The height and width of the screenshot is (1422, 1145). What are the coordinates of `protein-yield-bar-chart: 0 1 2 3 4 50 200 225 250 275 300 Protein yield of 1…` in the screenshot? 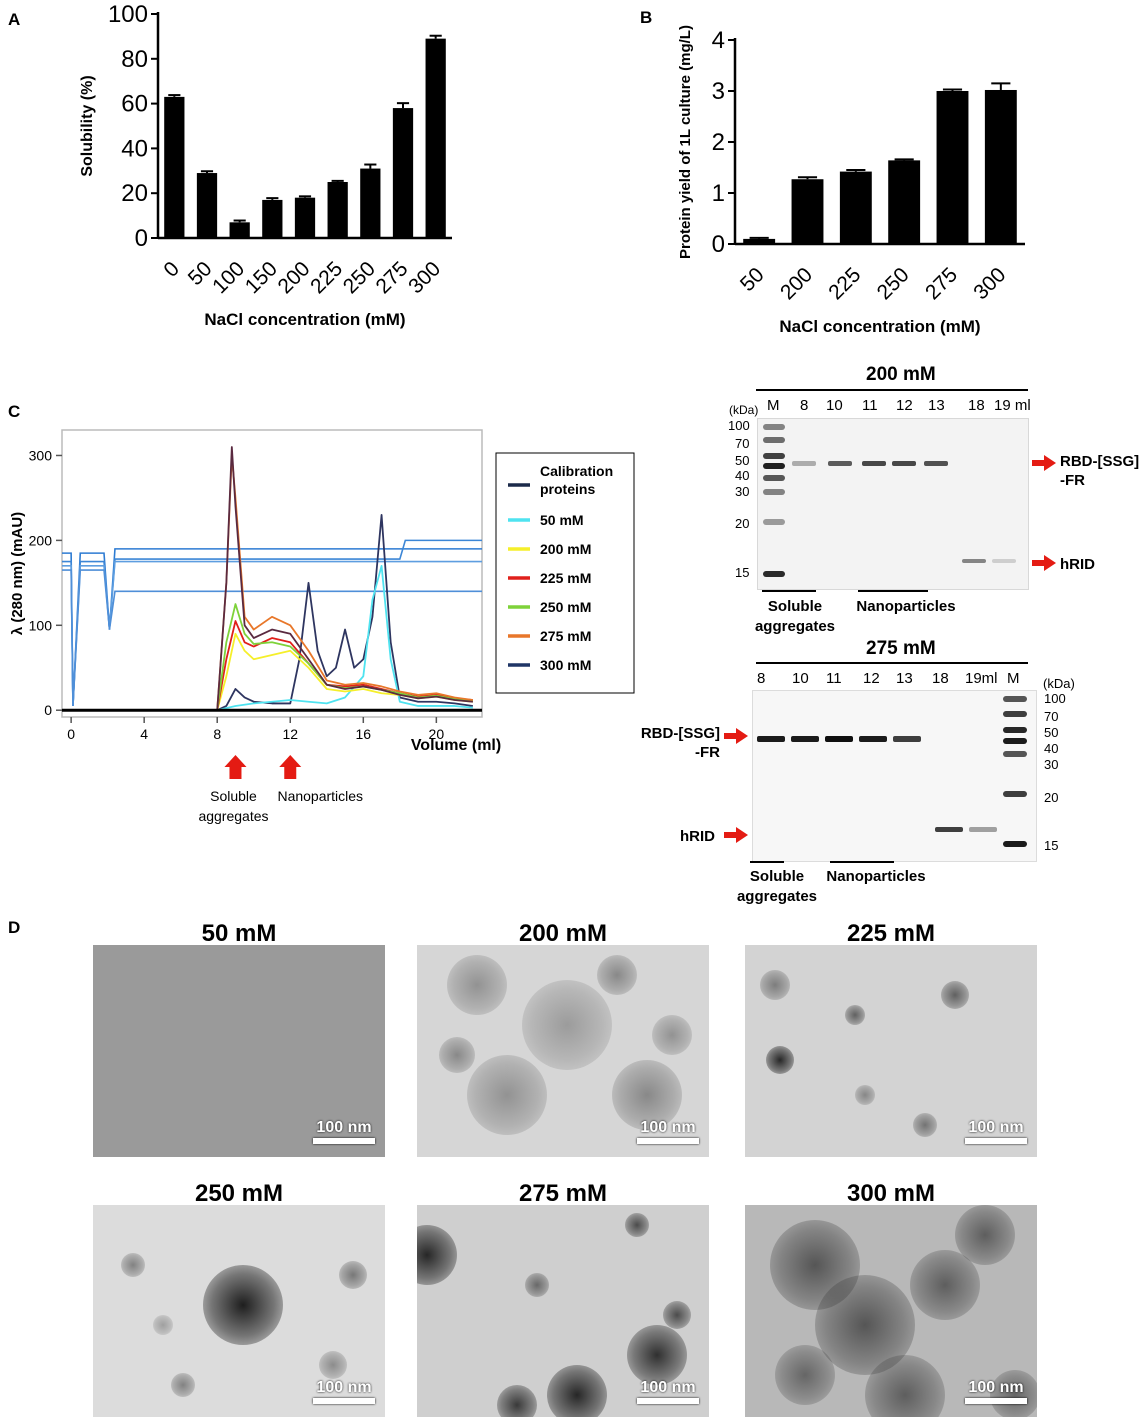 It's located at (851, 180).